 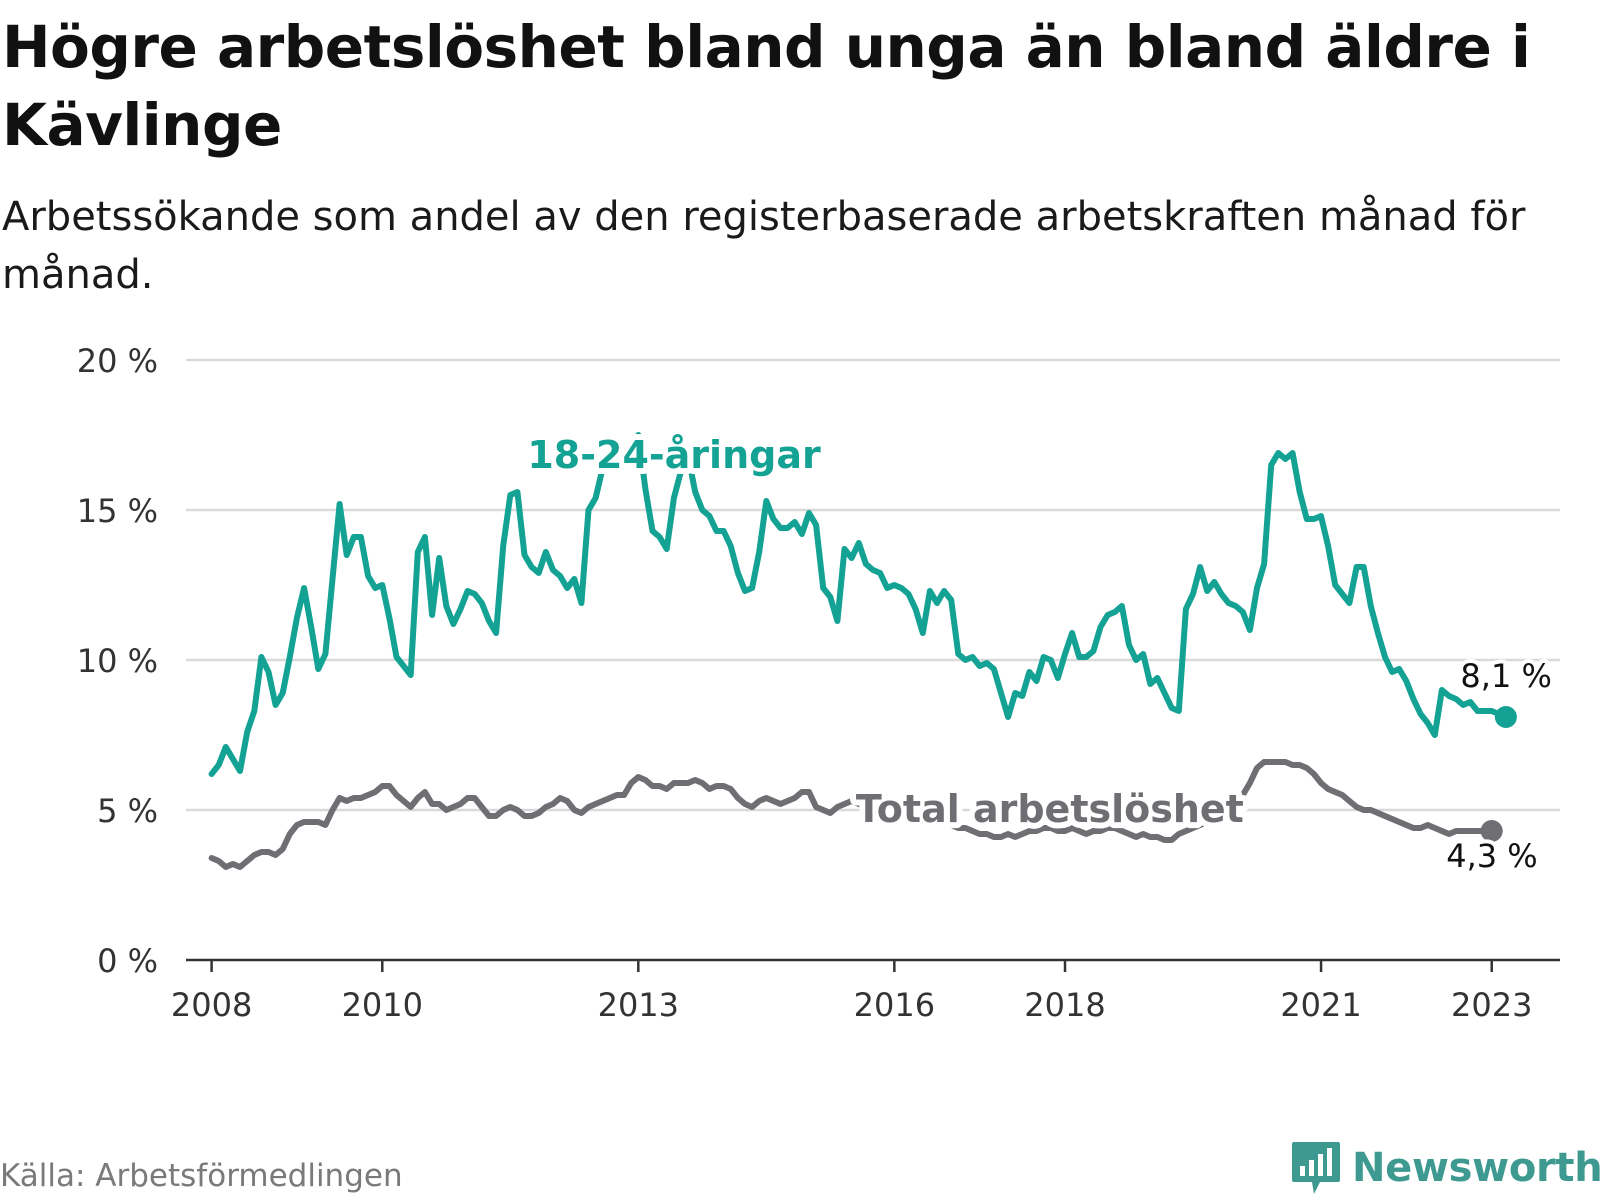 I want to click on series-label-youth: 18-24-åringar, so click(x=674, y=455).